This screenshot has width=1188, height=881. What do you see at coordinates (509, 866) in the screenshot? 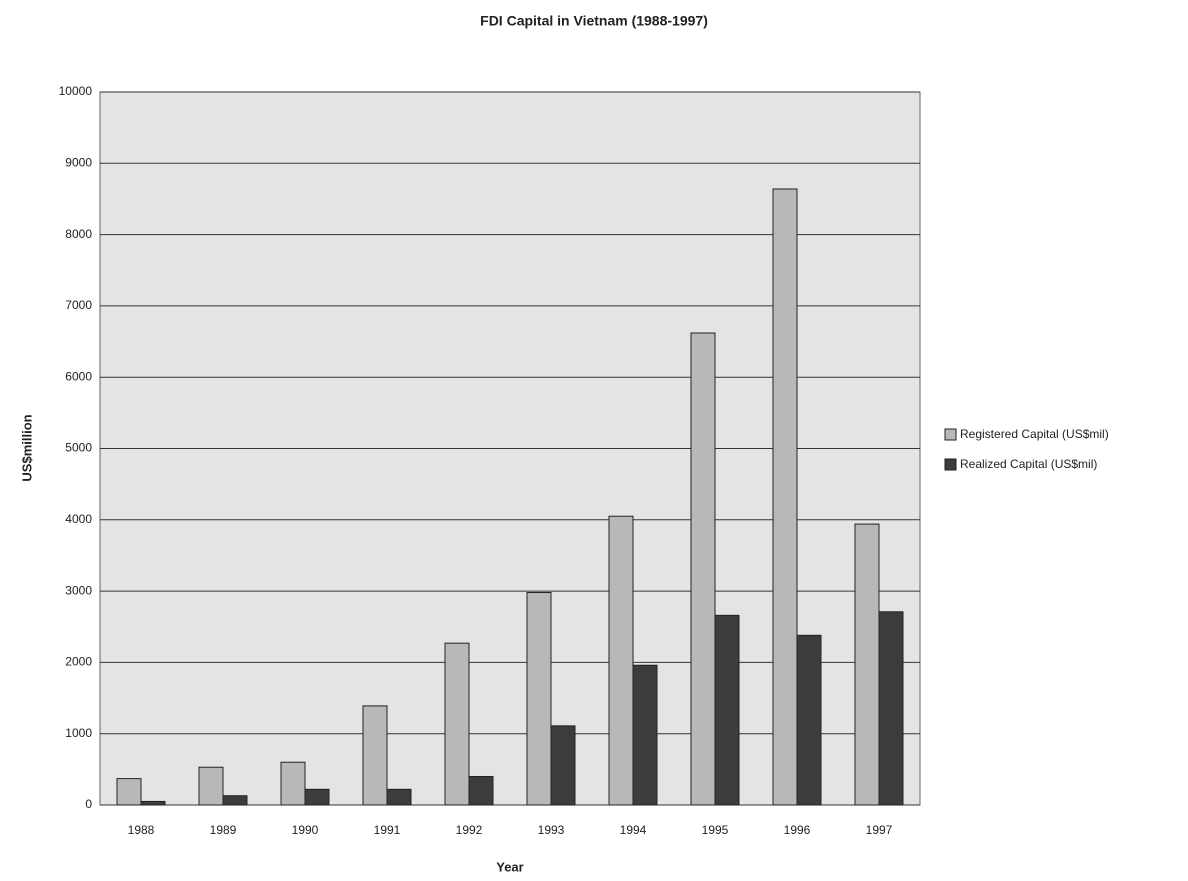
I see `x-axis-title: Year` at bounding box center [509, 866].